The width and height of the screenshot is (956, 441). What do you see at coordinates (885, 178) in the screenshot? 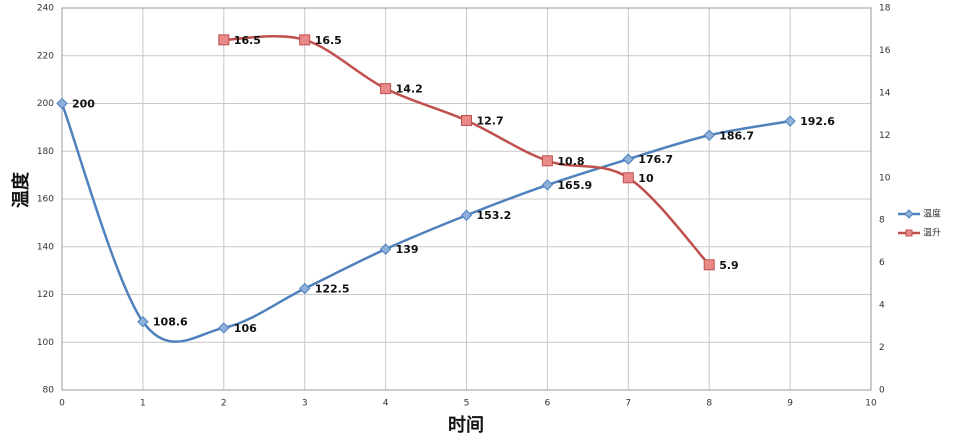
I see `y2-tick-label: 10` at bounding box center [885, 178].